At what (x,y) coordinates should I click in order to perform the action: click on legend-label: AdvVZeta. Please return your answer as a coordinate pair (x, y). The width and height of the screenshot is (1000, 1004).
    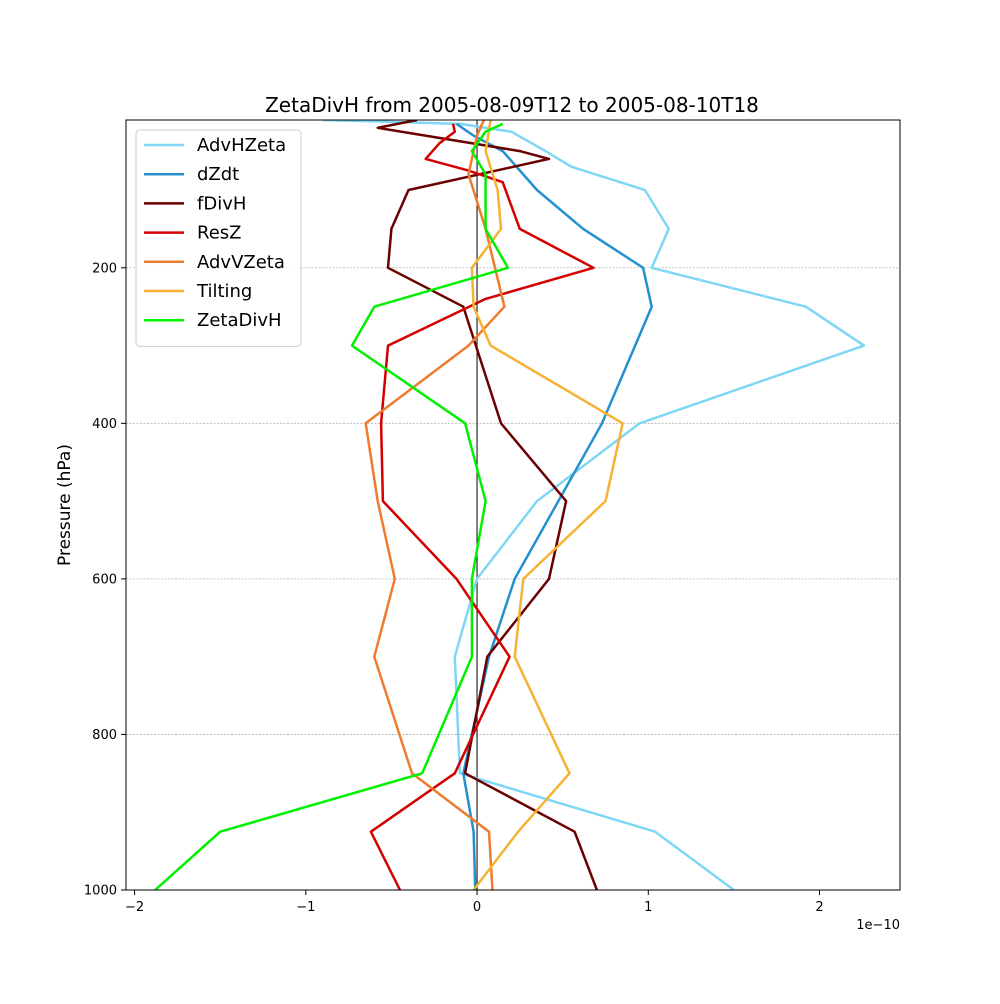
    Looking at the image, I should click on (241, 262).